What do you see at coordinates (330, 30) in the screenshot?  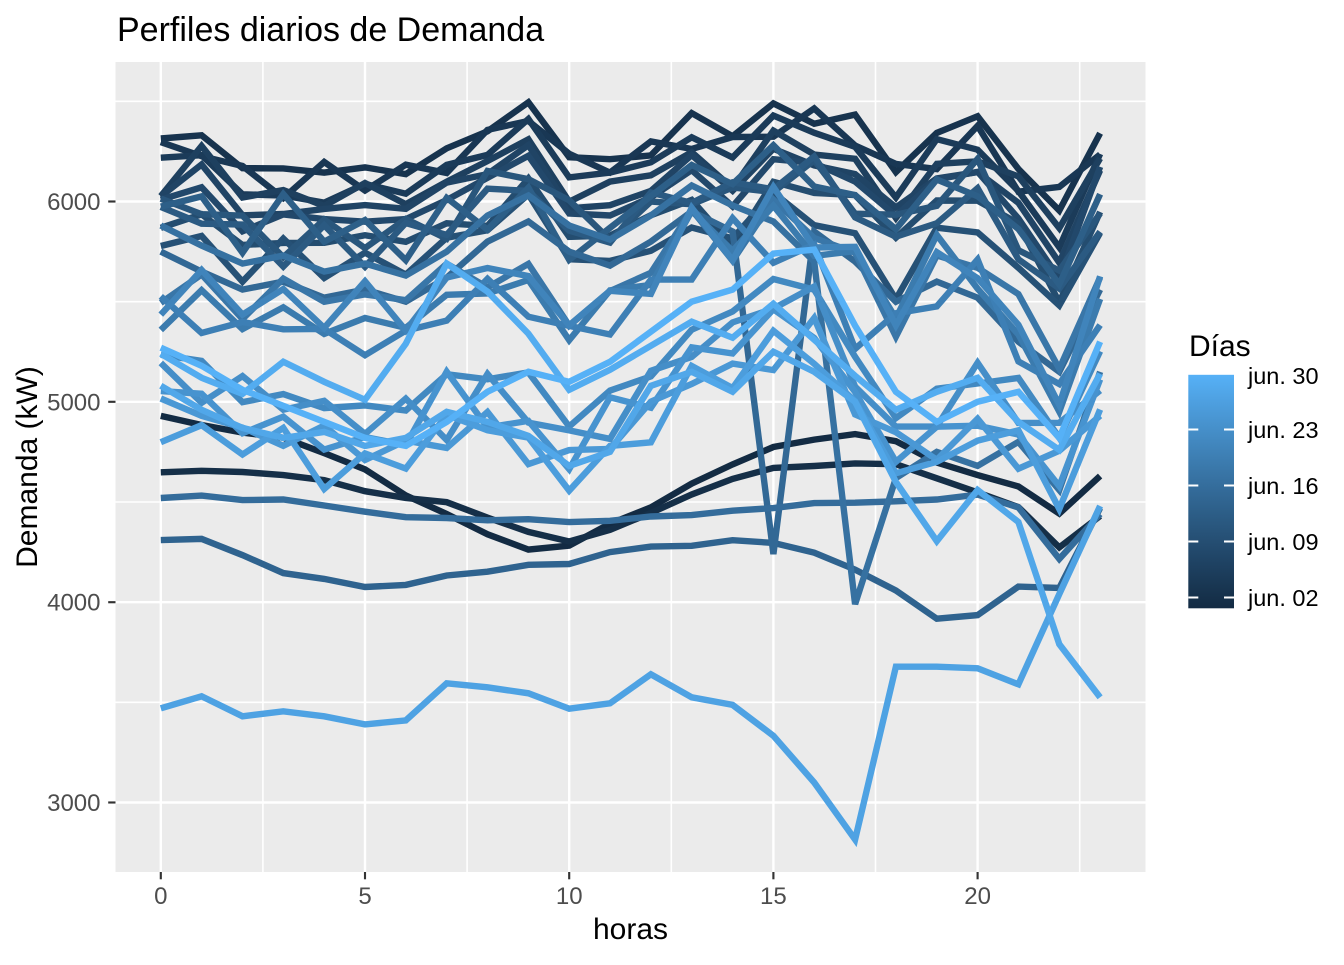 I see `svg-text: Perfiles diarios de Demanda` at bounding box center [330, 30].